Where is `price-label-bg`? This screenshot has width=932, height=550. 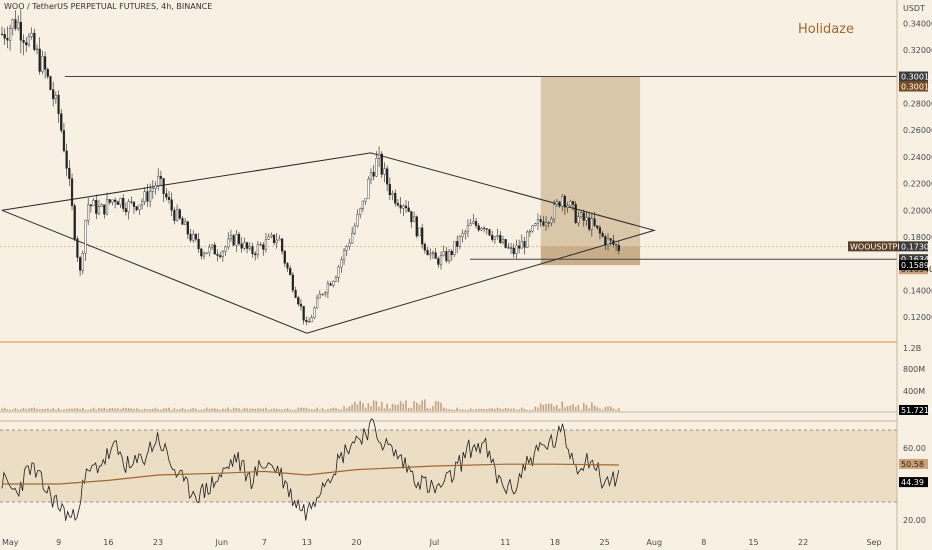
price-label-bg is located at coordinates (913, 259).